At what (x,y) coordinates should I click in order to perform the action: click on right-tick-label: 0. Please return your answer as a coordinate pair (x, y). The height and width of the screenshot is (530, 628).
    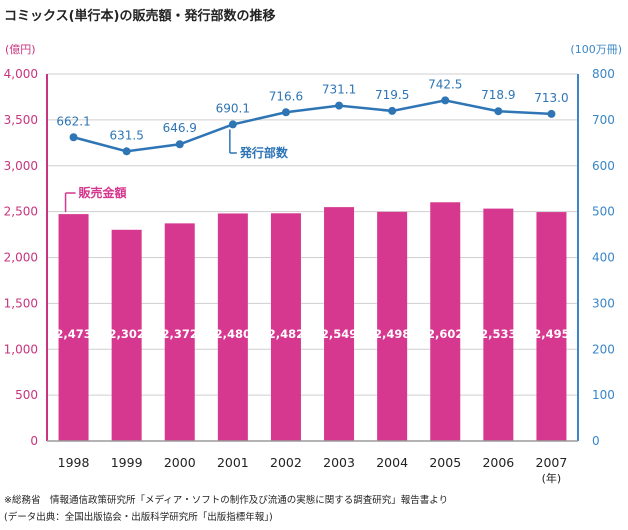
    Looking at the image, I should click on (596, 441).